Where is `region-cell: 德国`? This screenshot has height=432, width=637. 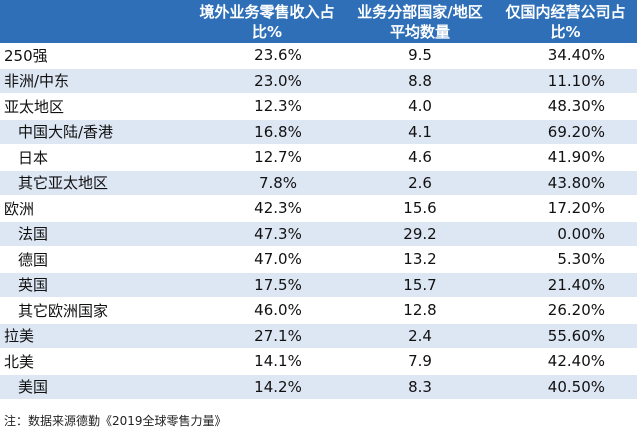 region-cell: 德国 is located at coordinates (94, 259).